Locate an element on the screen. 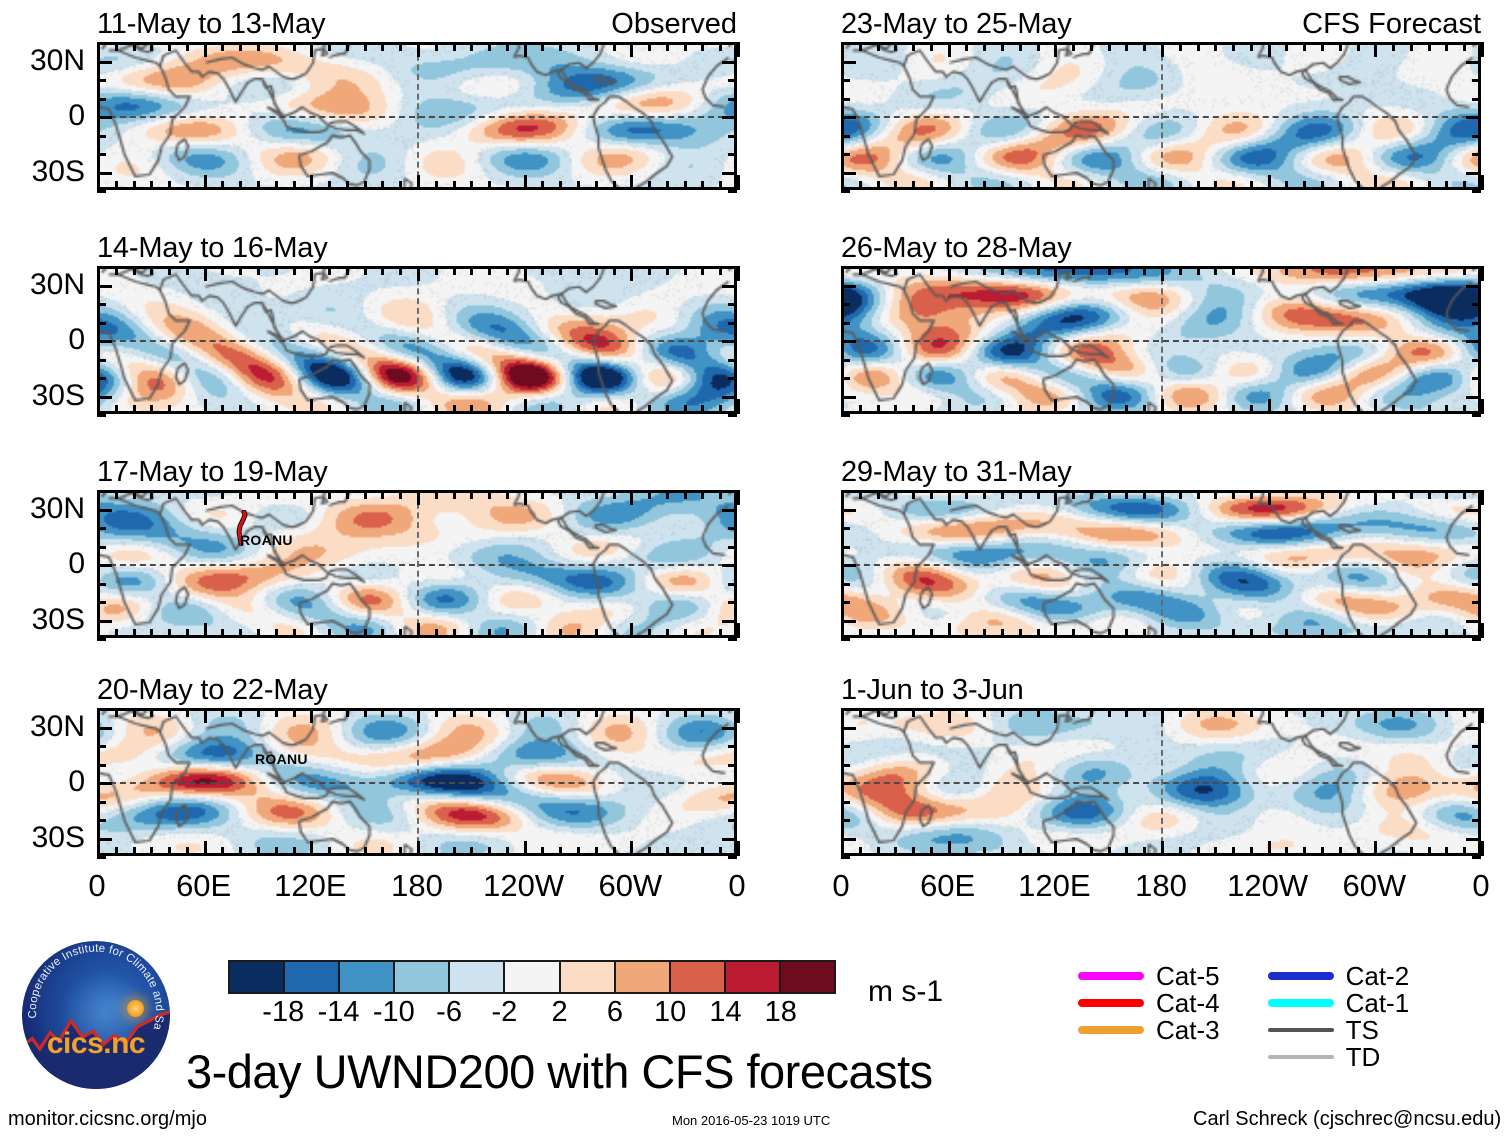 This screenshot has height=1137, width=1510. panel-title-p2: 14-May to 16-May is located at coordinates (212, 248).